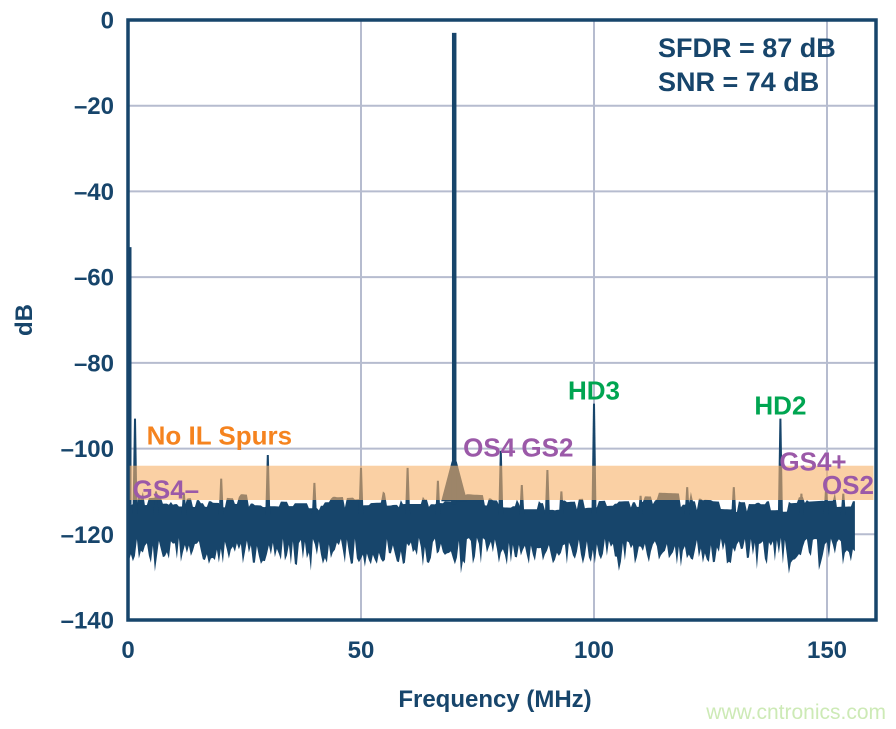  What do you see at coordinates (594, 650) in the screenshot?
I see `x-tick-label: 100` at bounding box center [594, 650].